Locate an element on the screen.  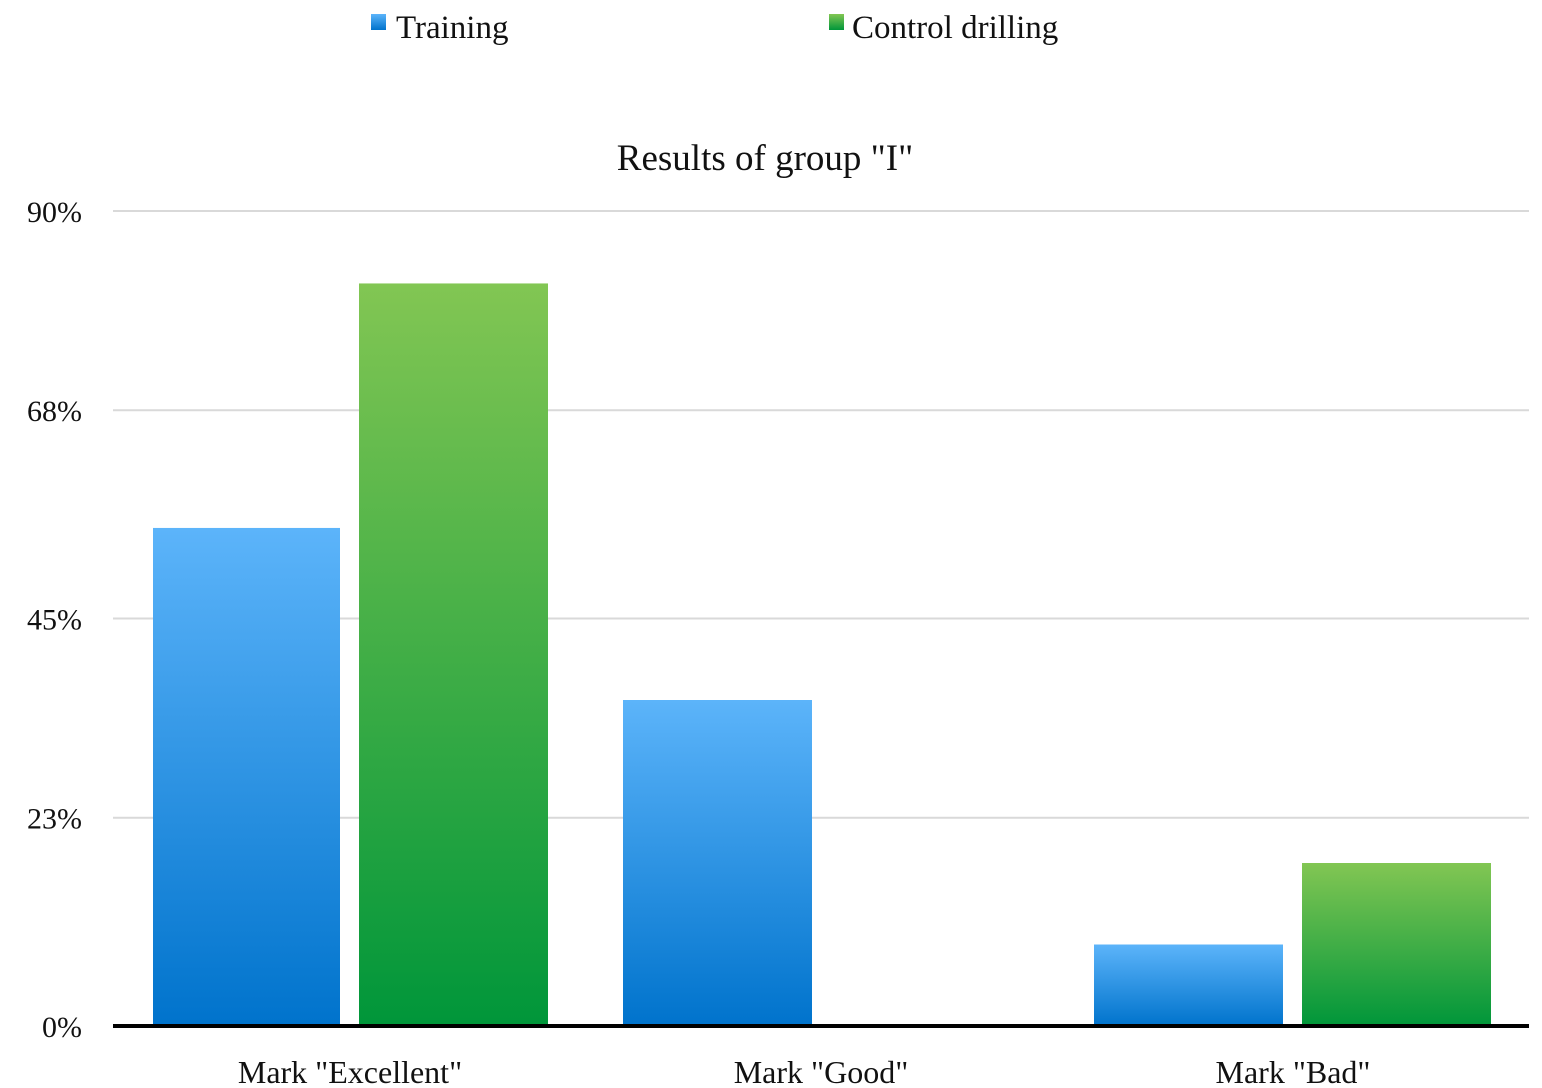
y-tick-label: 68% is located at coordinates (54, 411).